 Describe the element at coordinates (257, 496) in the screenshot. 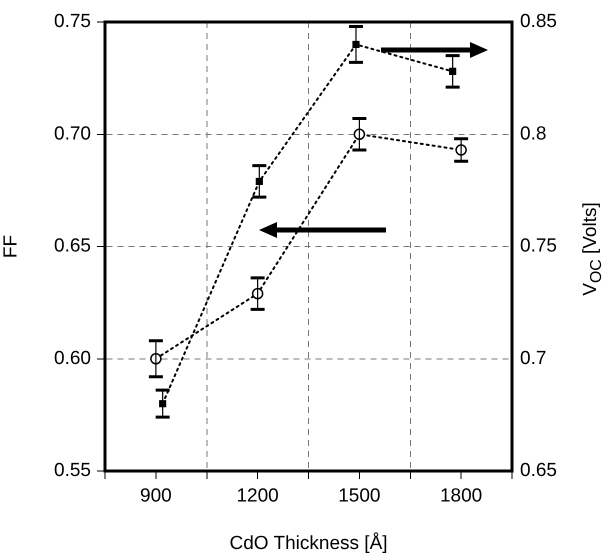

I see `x-tick-label: 1200` at that location.